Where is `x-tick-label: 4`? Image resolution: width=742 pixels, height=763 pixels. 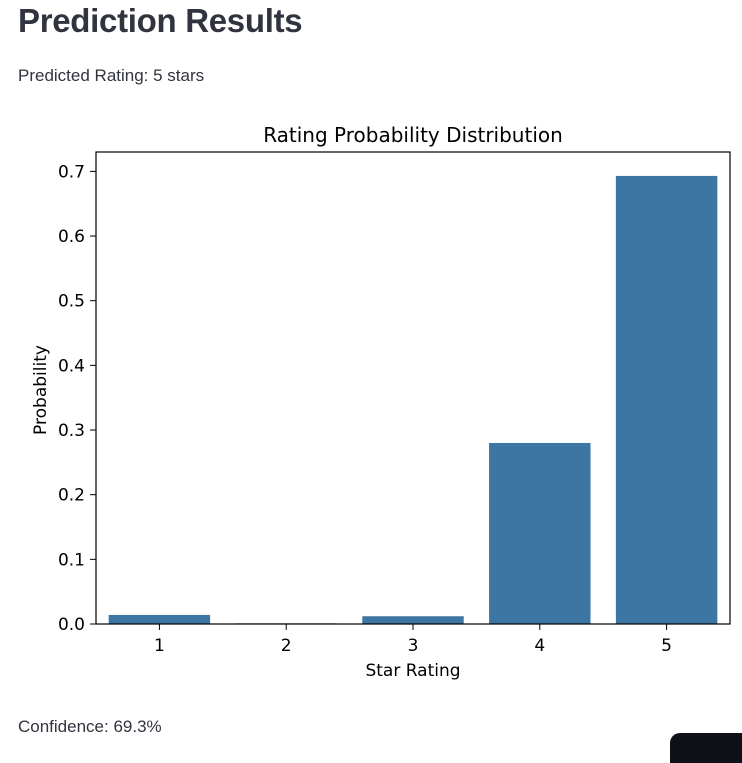
x-tick-label: 4 is located at coordinates (539, 646).